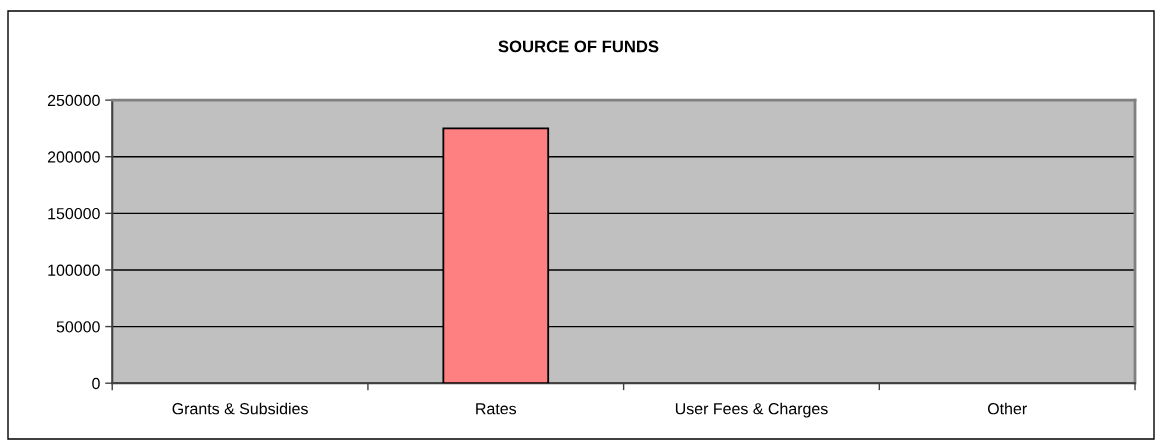 This screenshot has height=443, width=1157. Describe the element at coordinates (1007, 408) in the screenshot. I see `x-tick-label: Other` at that location.